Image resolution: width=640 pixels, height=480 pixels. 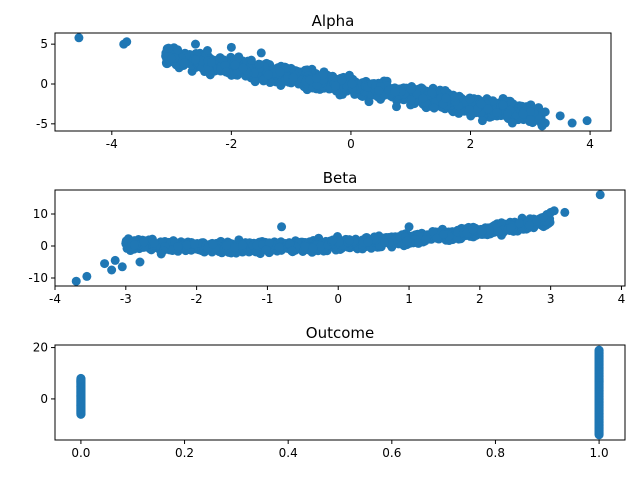 I want to click on x-tick-label: 0.2, so click(x=184, y=453).